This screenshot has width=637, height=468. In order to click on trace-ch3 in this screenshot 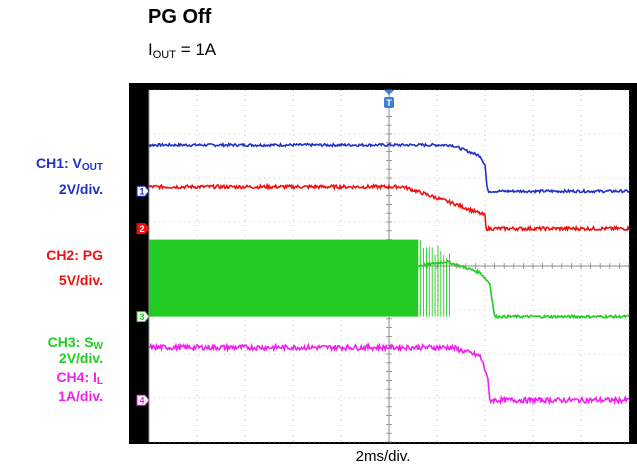, I will do `click(389, 289)`.